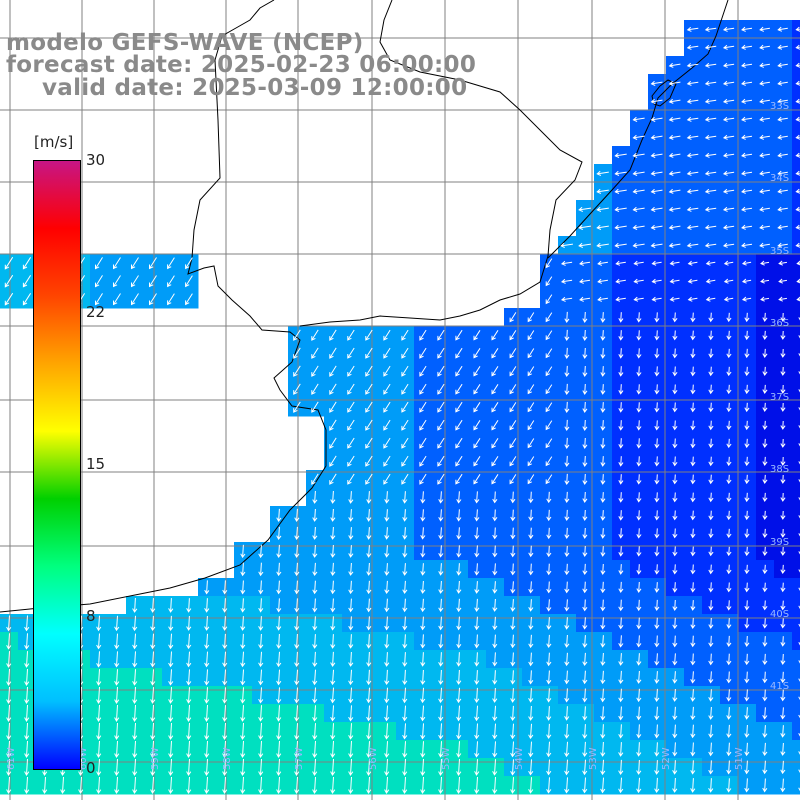 The width and height of the screenshot is (800, 804). I want to click on latitude-label: 38S, so click(779, 469).